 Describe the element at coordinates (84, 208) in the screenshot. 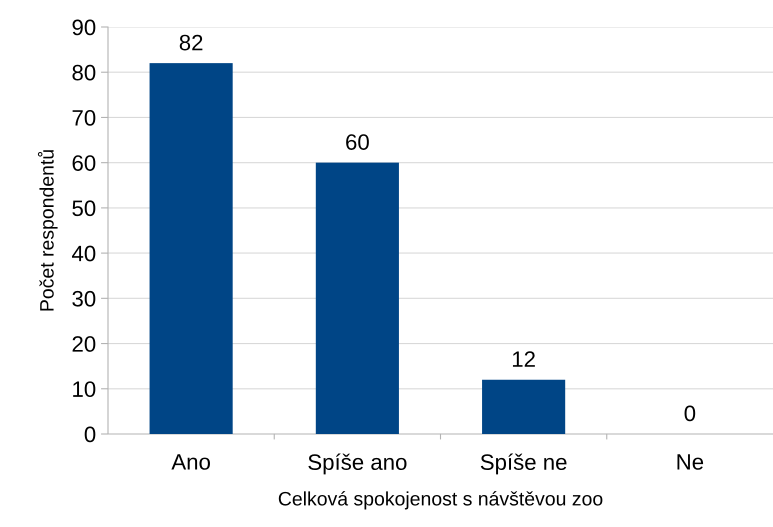

I see `y-tick-label: 50` at that location.